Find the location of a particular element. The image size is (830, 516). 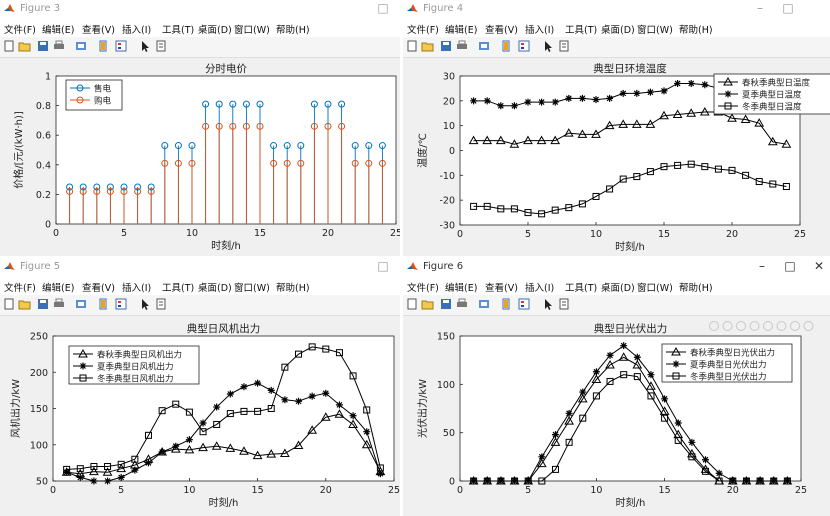

data-tip-icon is located at coordinates (754, 326).